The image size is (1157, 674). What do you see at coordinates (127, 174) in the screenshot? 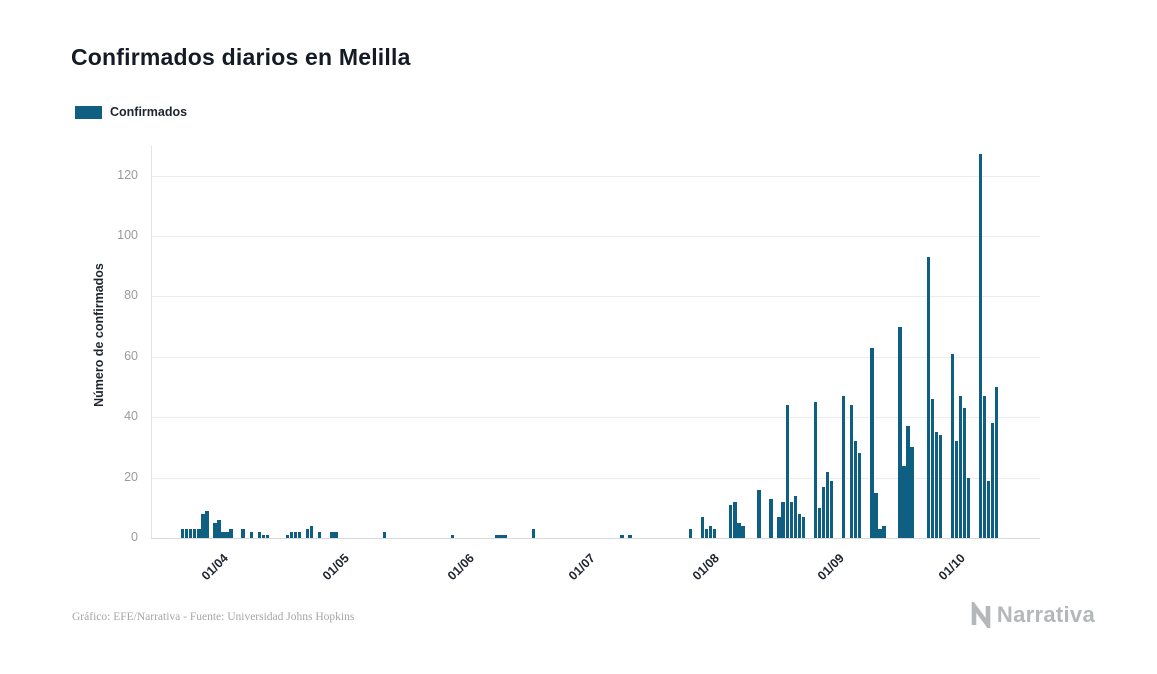
I see `y-tick-label-120: 120` at bounding box center [127, 174].